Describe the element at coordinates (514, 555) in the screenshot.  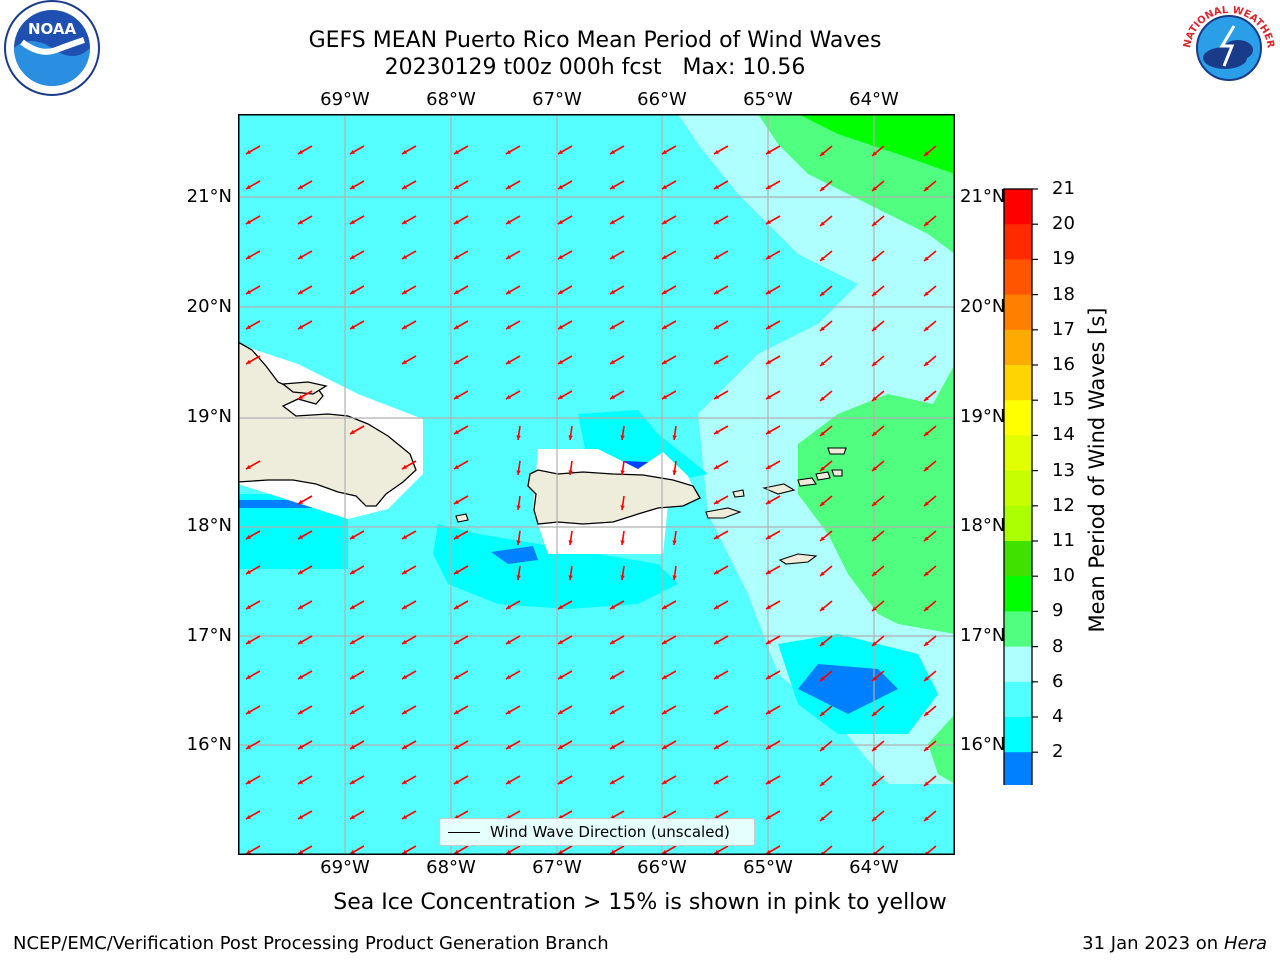
I see `contour-2-4-south` at that location.